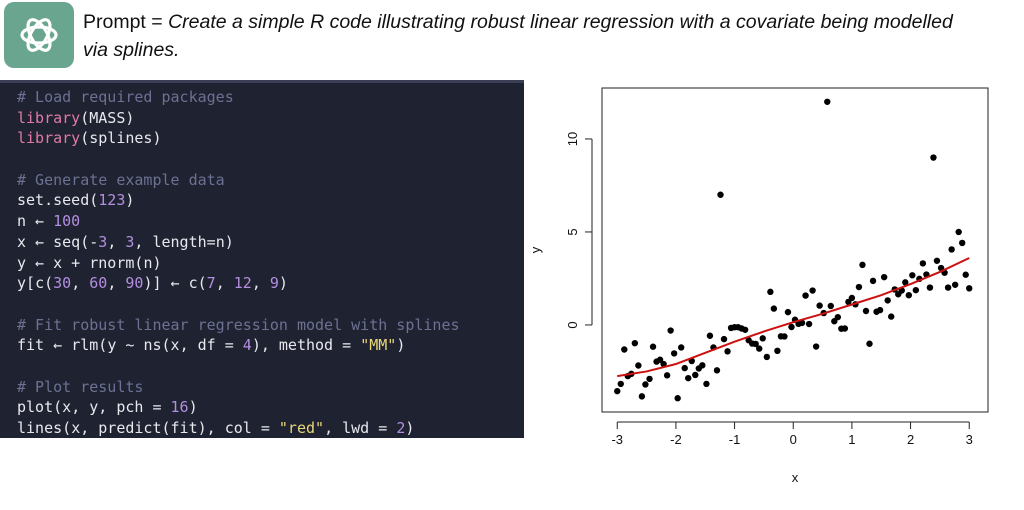  I want to click on code-line: y[c(30, 60, 90)] ← c(7, 12, 9), so click(152, 283).